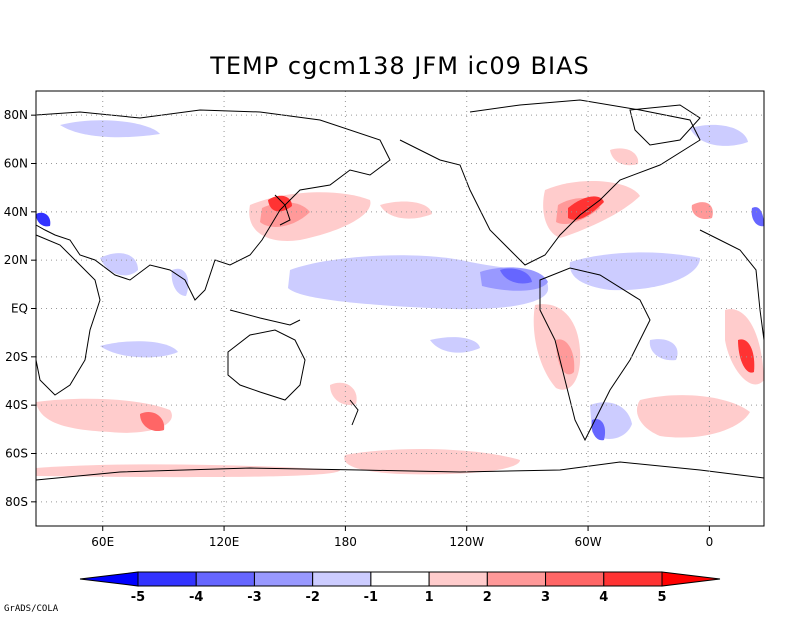  I want to click on lat-tick-label: 80S, so click(16, 502).